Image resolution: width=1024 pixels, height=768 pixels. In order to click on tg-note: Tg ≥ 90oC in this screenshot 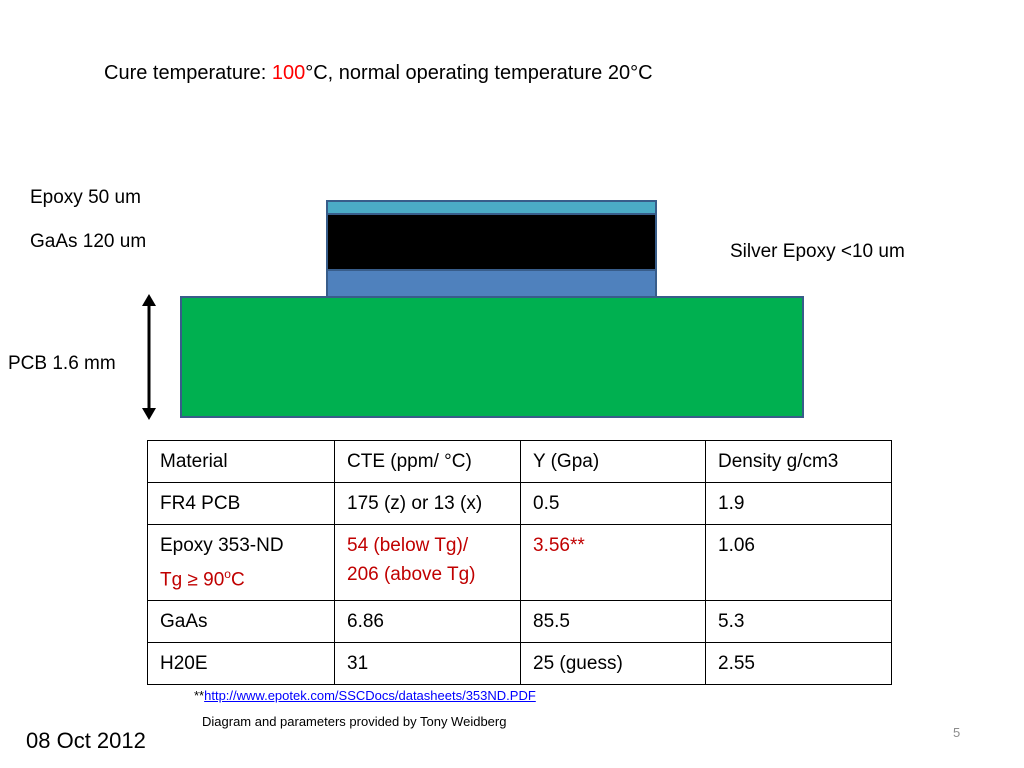, I will do `click(241, 577)`.